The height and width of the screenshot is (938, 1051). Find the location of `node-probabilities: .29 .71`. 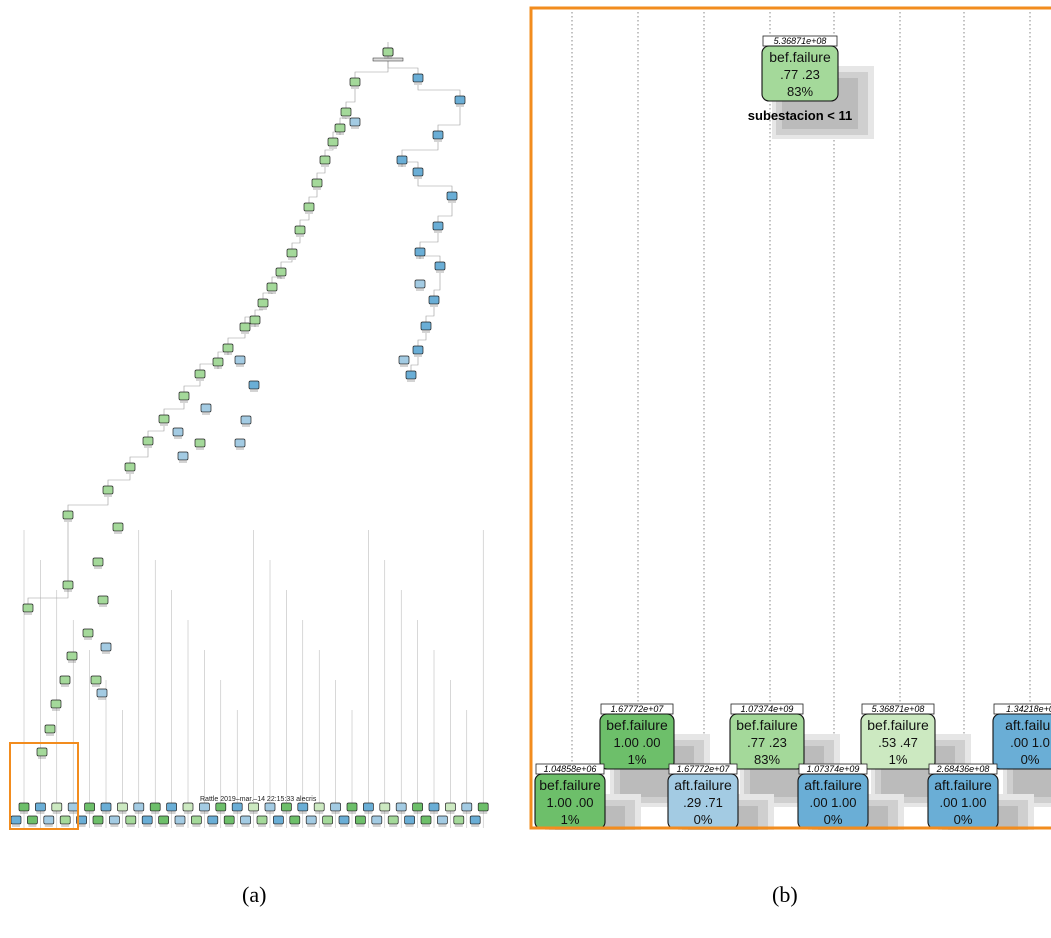

node-probabilities: .29 .71 is located at coordinates (703, 802).